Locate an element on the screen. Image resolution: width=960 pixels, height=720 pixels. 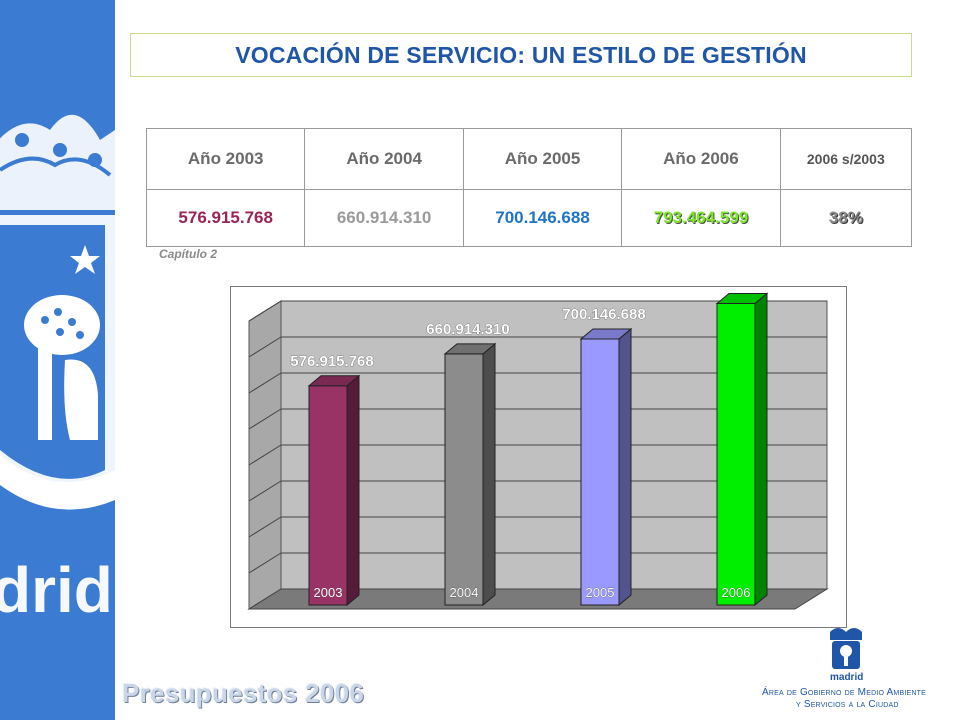
bar-top-2005 is located at coordinates (606, 334).